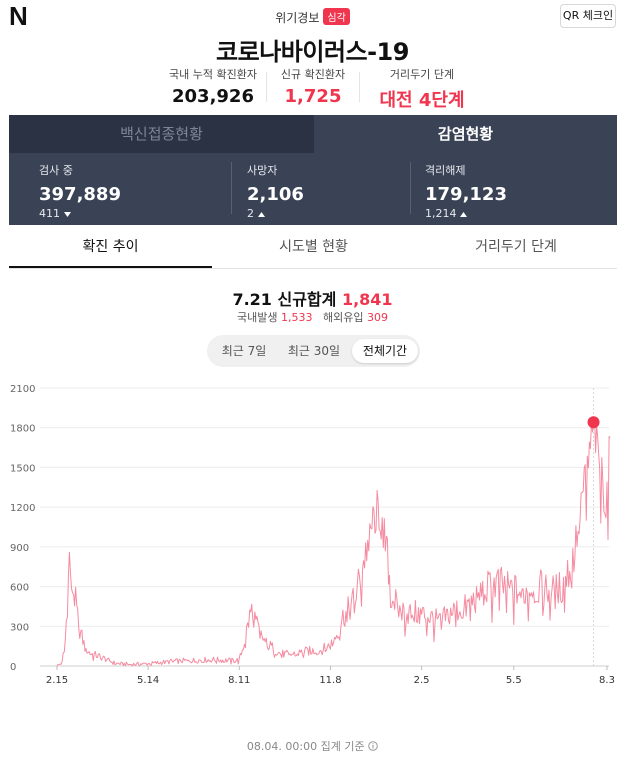 The image size is (625, 758). I want to click on x-tick-label: 11.8, so click(330, 680).